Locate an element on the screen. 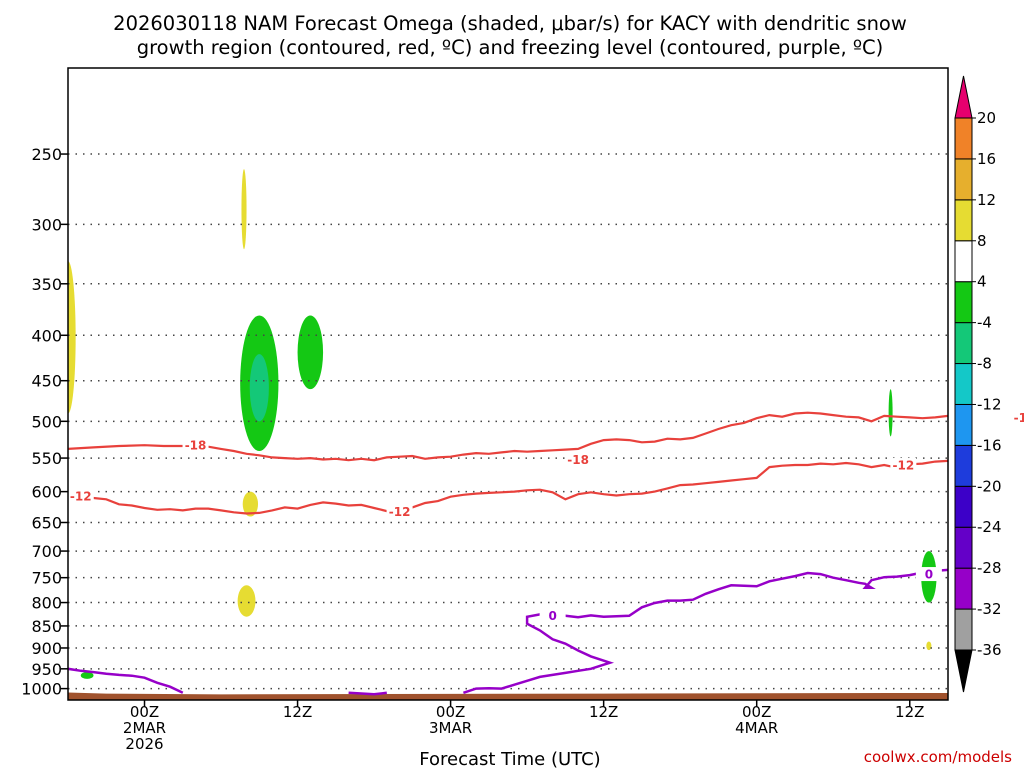 The width and height of the screenshot is (1024, 768). colorbar: -36 -32 -28 -24 -20 -16 -12 -8 -4 4 8 12 16 20 is located at coordinates (978, 384).